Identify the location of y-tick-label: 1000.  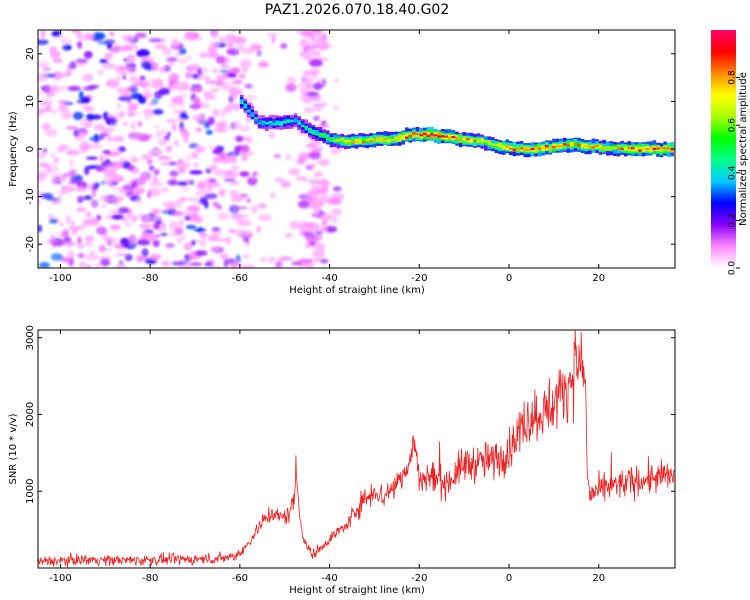
(30, 490).